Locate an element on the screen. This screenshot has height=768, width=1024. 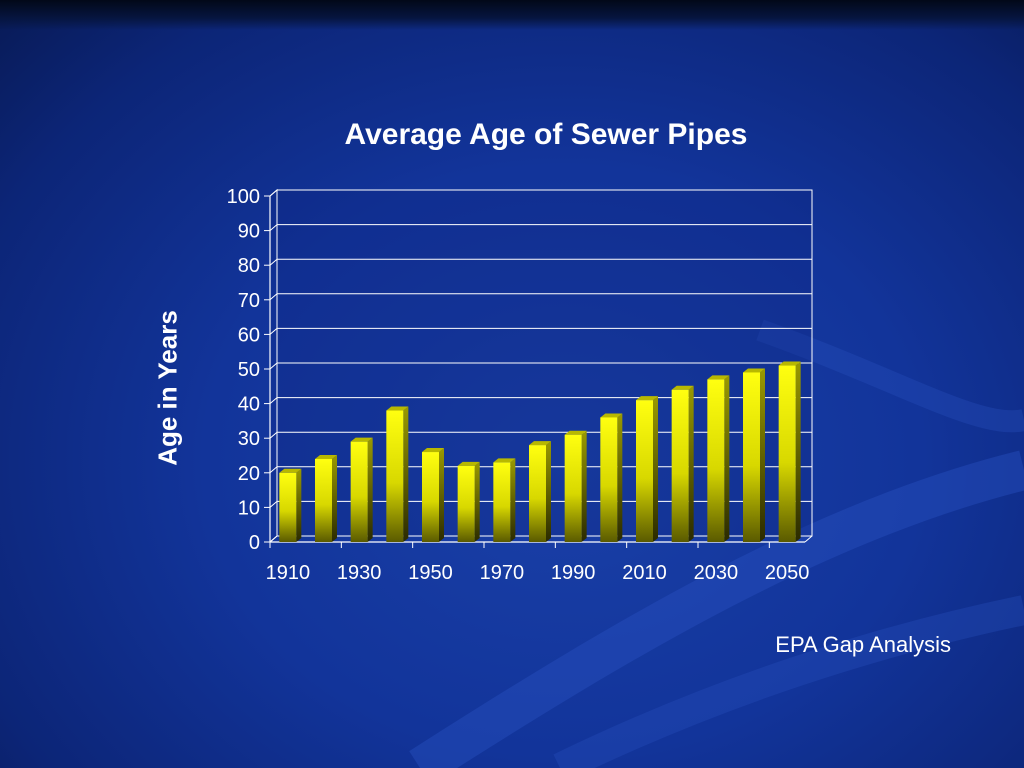
y-tick-label: 10 is located at coordinates (249, 508).